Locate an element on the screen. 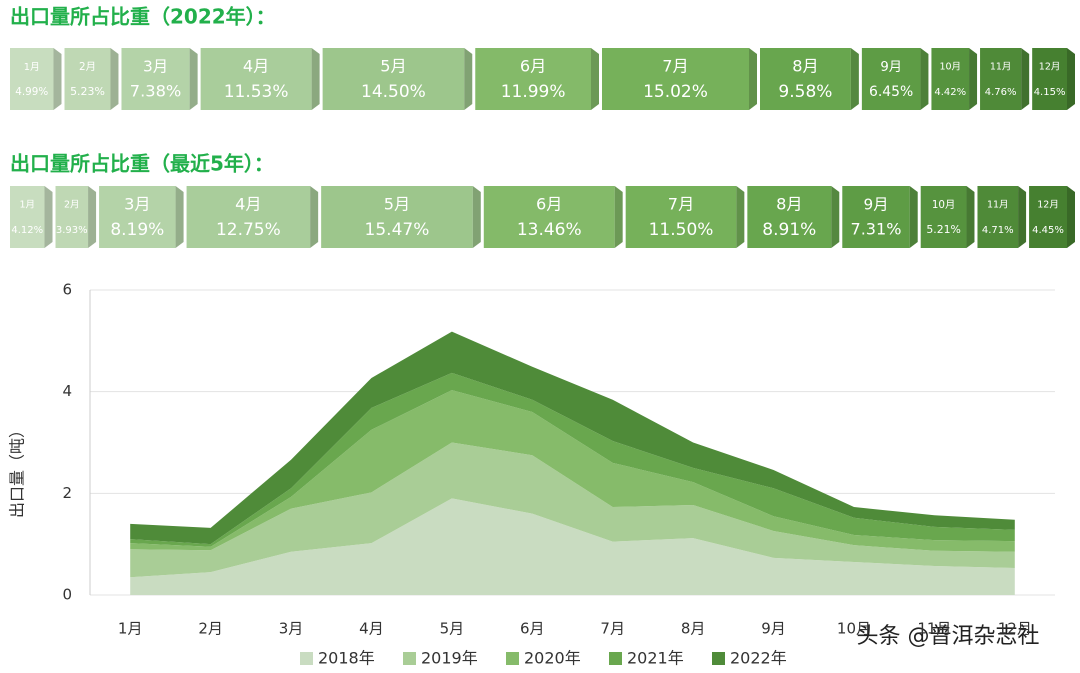 The height and width of the screenshot is (673, 1080). watermark: 头条 @普洱杂志社 is located at coordinates (948, 636).